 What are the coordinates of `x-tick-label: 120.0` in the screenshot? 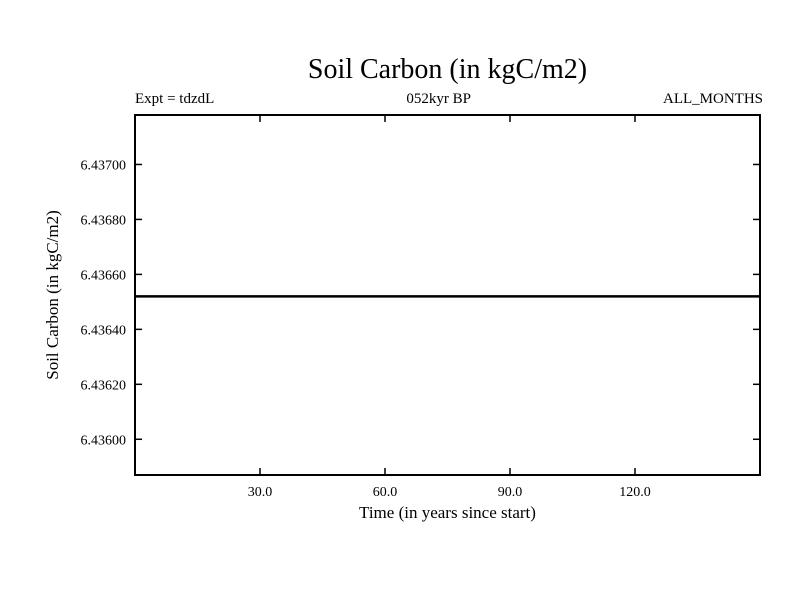 It's located at (635, 492).